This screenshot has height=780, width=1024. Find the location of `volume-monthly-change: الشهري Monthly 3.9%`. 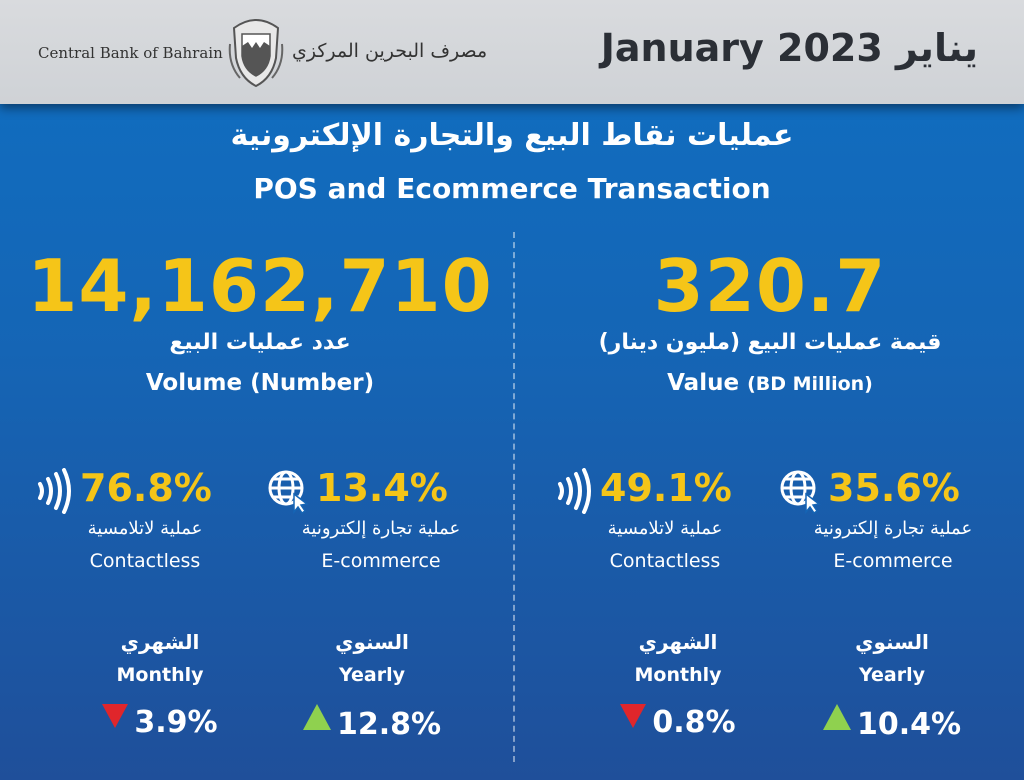

volume-monthly-change: الشهري Monthly 3.9% is located at coordinates (160, 695).